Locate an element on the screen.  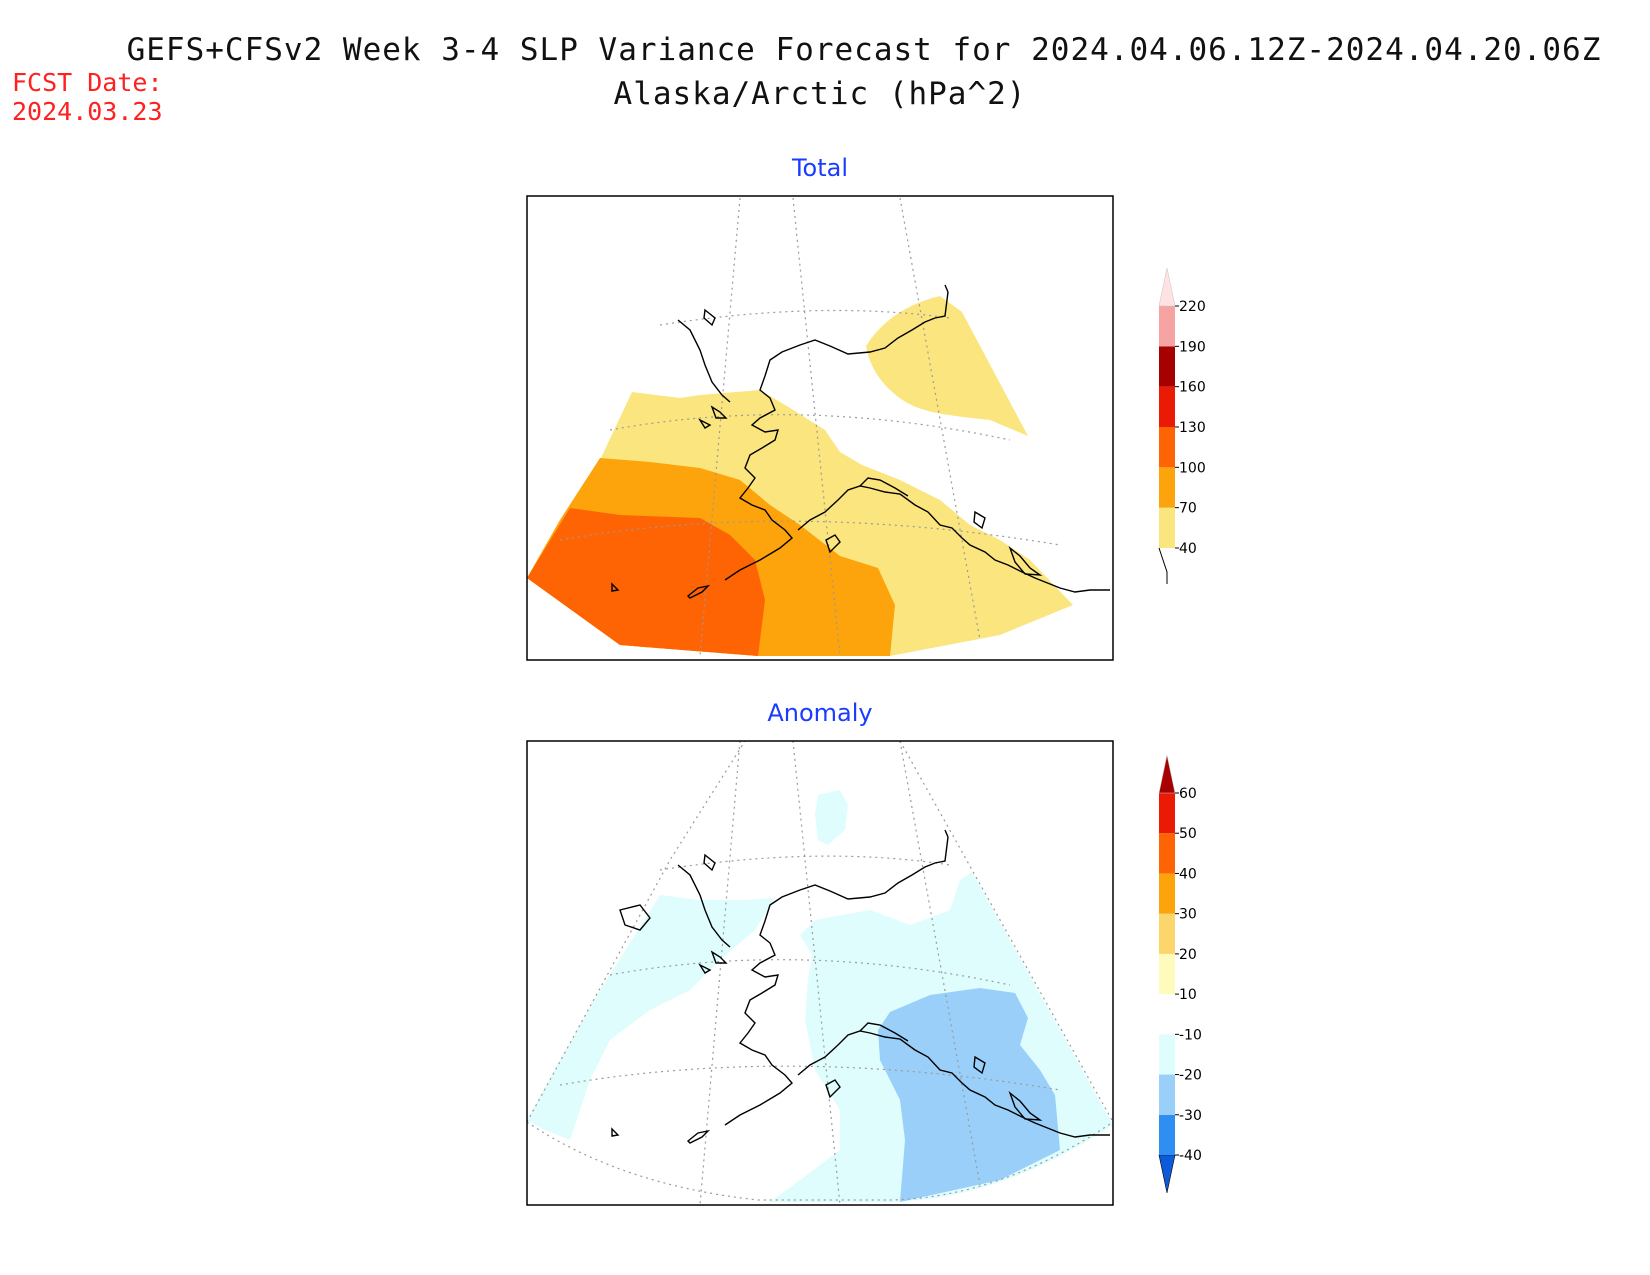
anomaly-colorbar-tick-label: 10 is located at coordinates (1188, 995).